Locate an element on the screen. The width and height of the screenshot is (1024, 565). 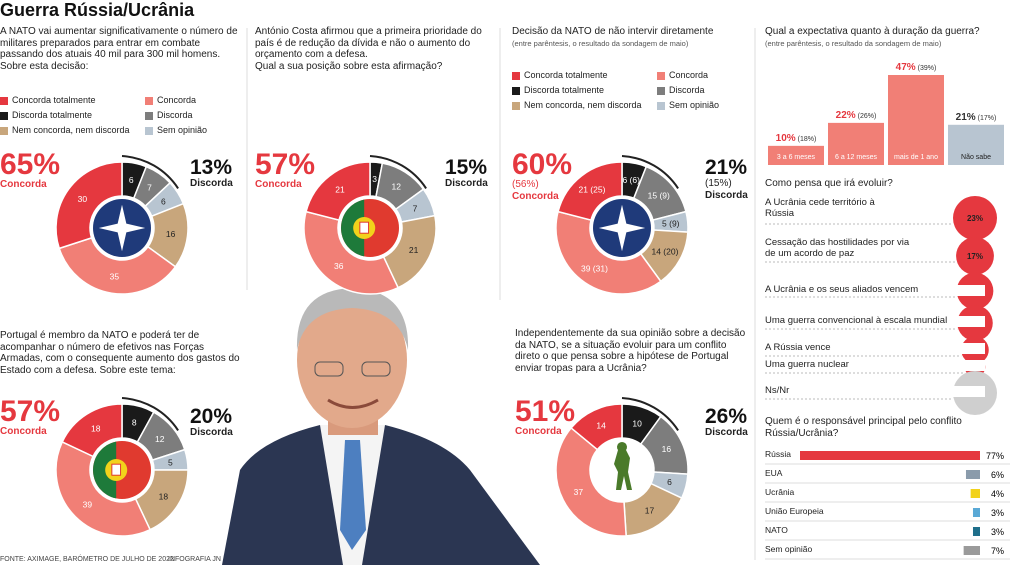
hbar-value: 77% is located at coordinates (995, 456).